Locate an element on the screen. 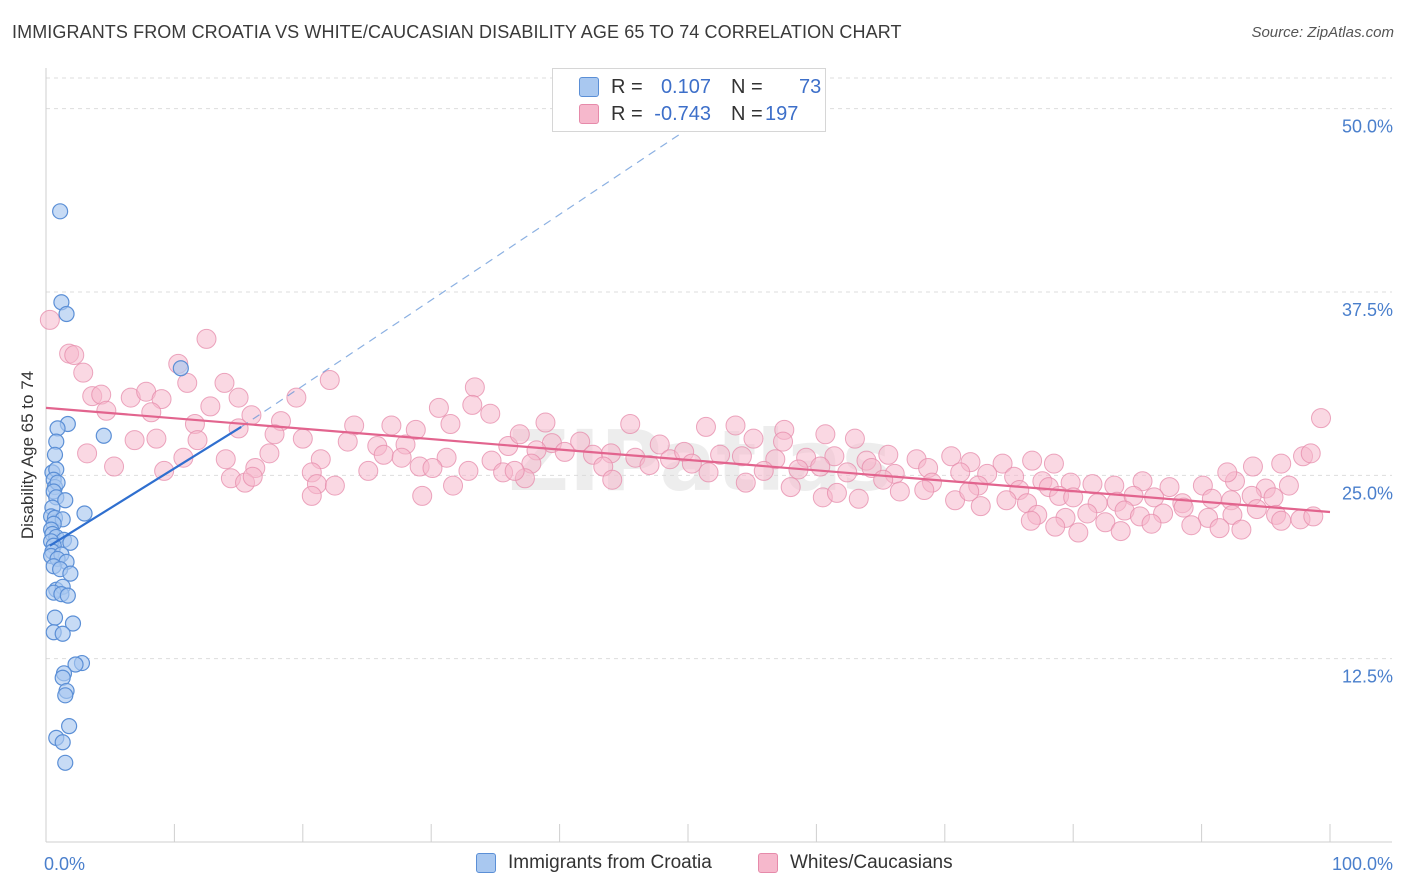 Image resolution: width=1406 pixels, height=892 pixels. series-immigrants-from-croatia is located at coordinates (116, 487).